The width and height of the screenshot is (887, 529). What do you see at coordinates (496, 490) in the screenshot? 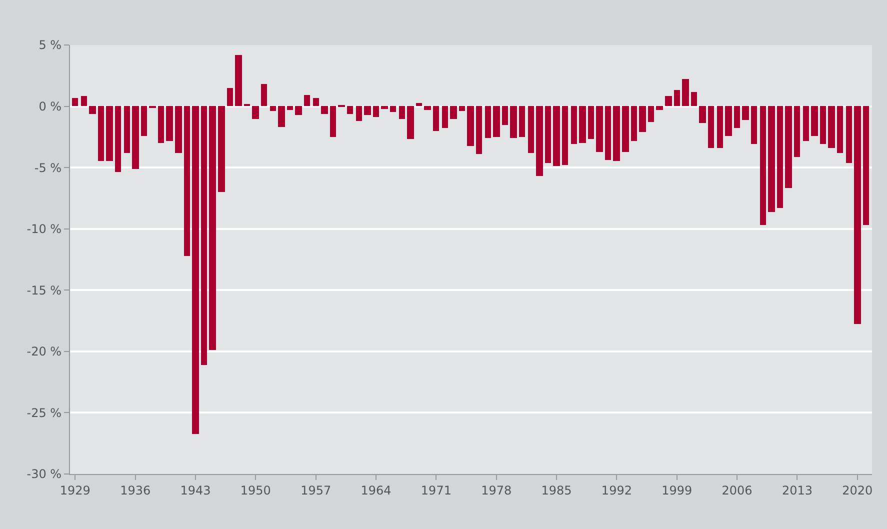
I see `x-tick-label: 1978` at bounding box center [496, 490].